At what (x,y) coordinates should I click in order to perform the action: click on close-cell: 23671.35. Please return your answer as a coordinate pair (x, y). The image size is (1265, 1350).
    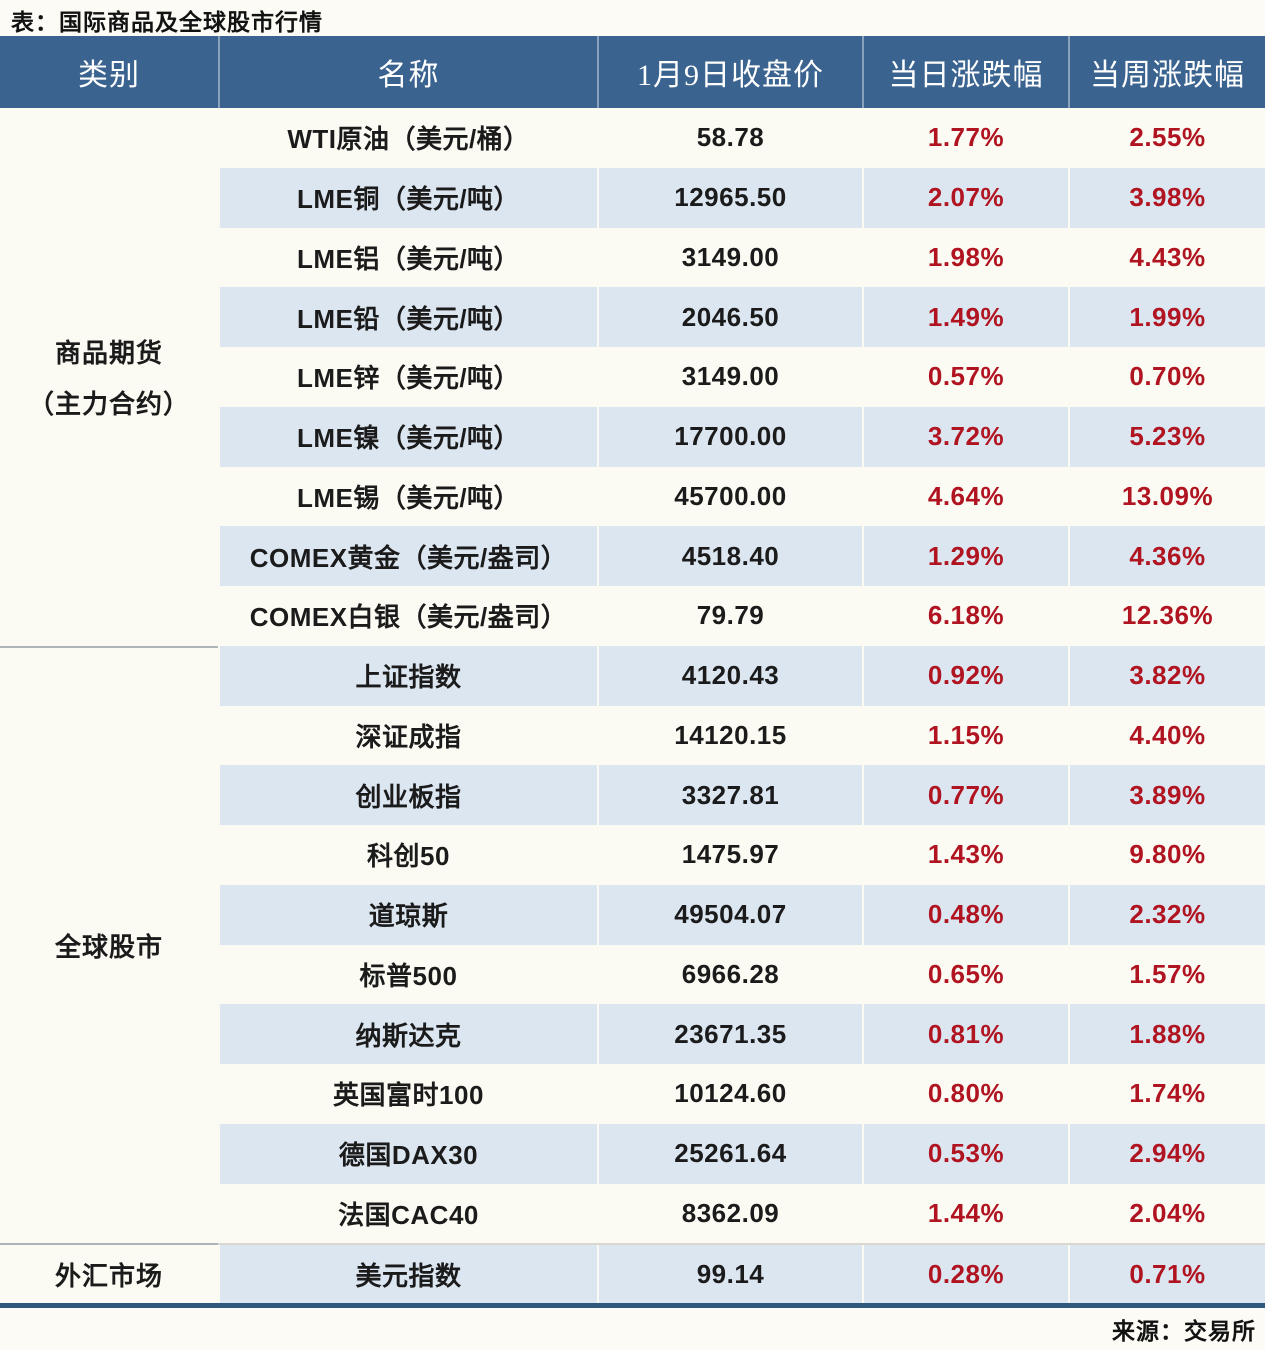
    Looking at the image, I should click on (729, 1034).